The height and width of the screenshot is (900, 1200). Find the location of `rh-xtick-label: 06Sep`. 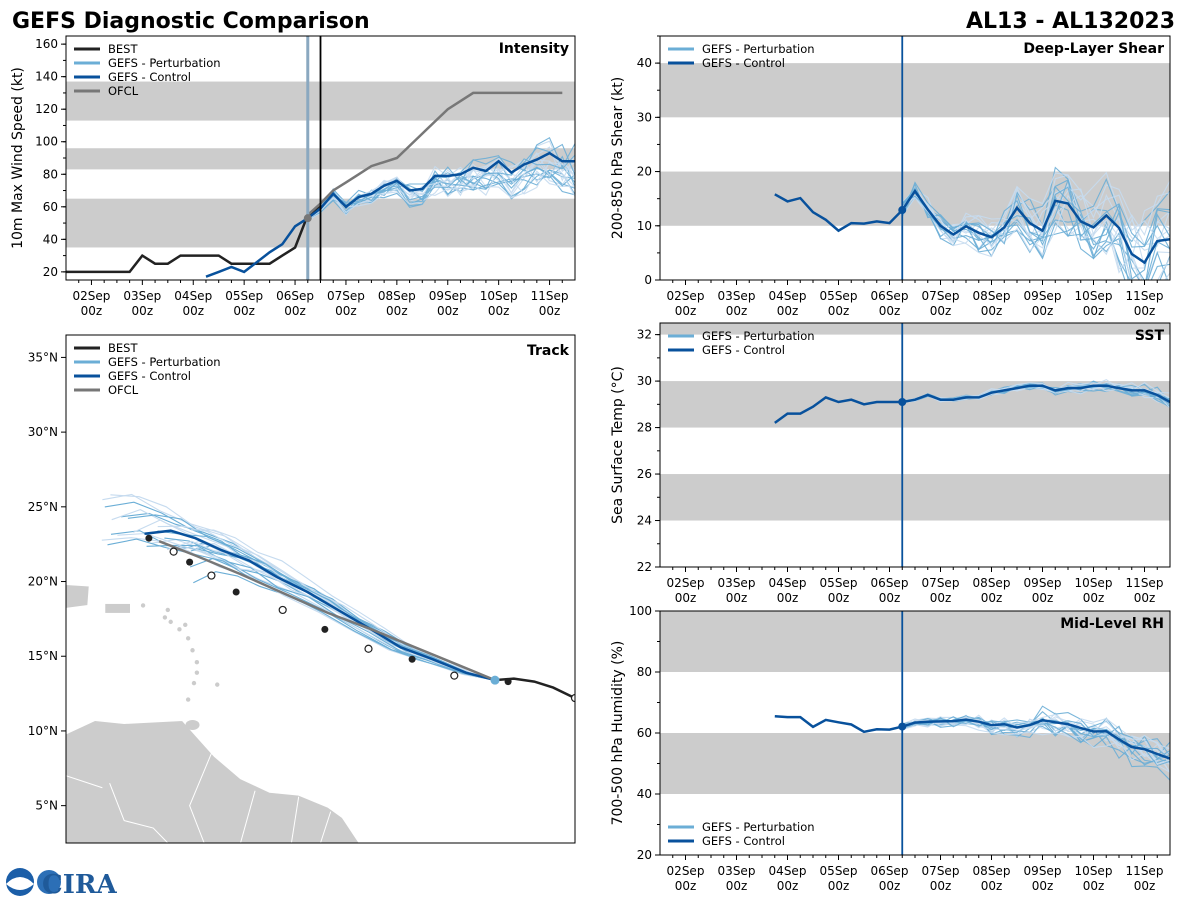

rh-xtick-label: 06Sep is located at coordinates (890, 871).